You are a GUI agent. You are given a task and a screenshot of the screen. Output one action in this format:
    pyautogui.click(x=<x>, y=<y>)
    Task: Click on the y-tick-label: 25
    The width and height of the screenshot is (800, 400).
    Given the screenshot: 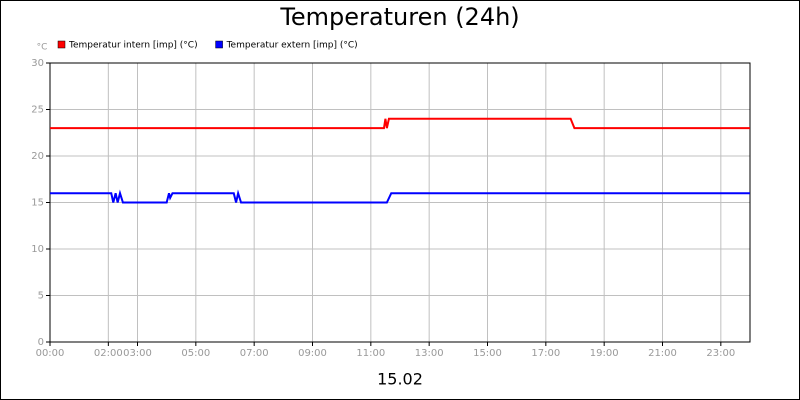 What is the action you would take?
    pyautogui.click(x=37, y=110)
    